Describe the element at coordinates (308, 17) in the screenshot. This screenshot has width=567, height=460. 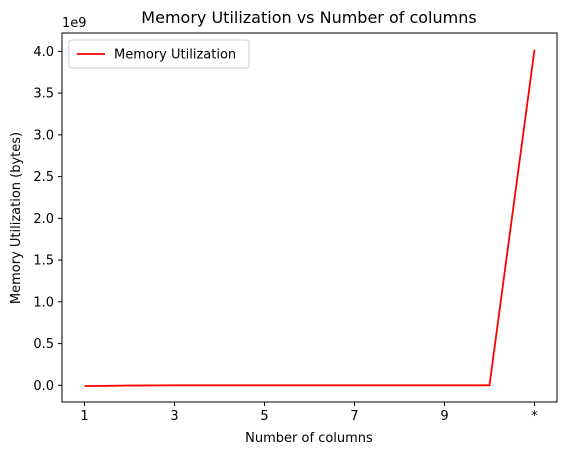
I see `chart-title: Memory Utilization vs Number of columns` at that location.